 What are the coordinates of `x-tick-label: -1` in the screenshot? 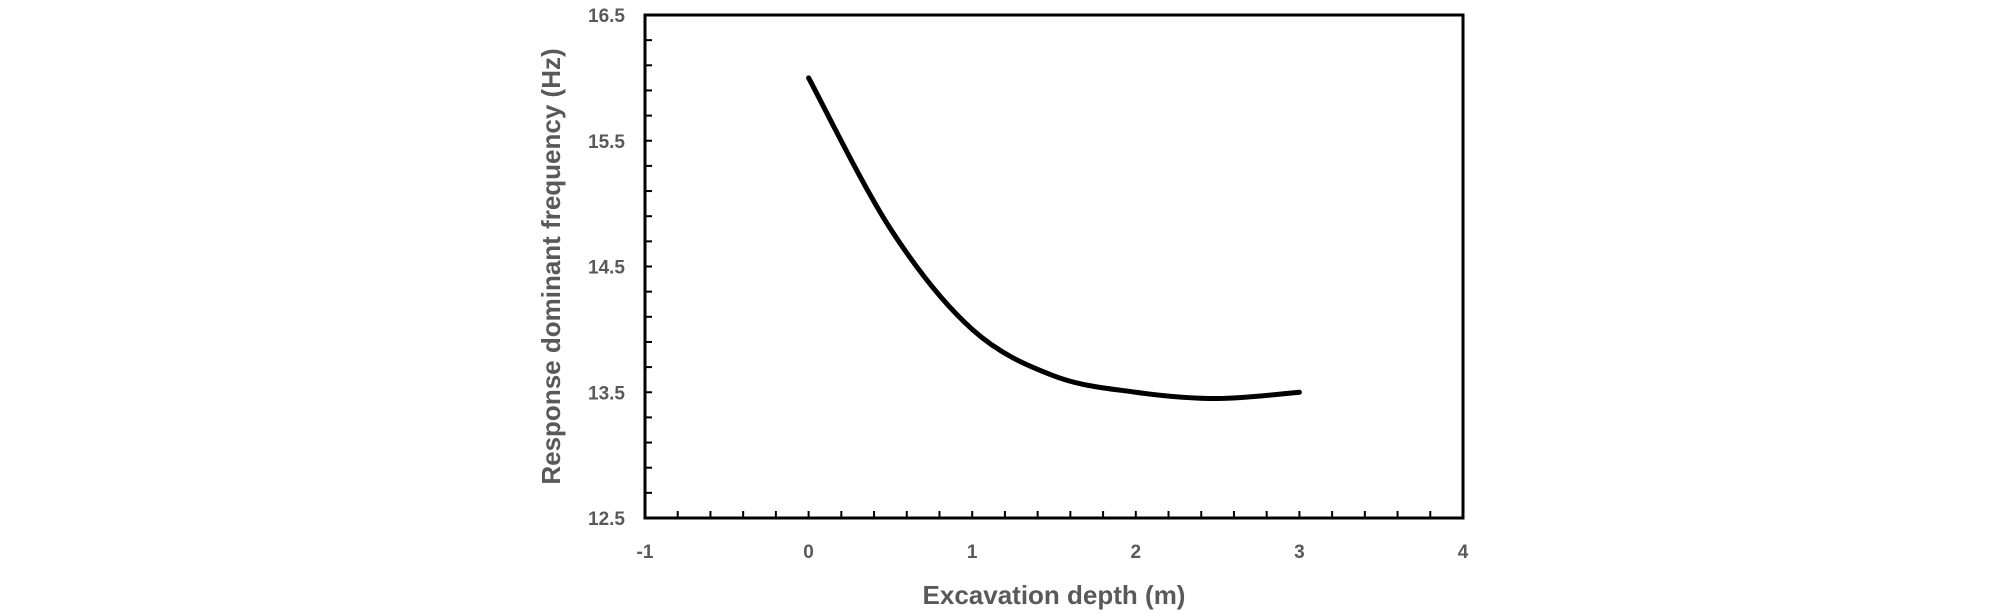 It's located at (645, 552).